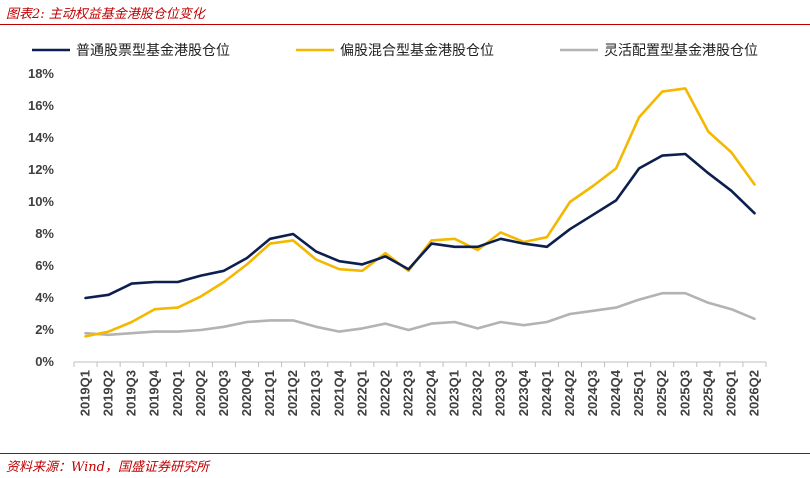  Describe the element at coordinates (223, 393) in the screenshot. I see `x-tick-label: 2020Q3` at that location.